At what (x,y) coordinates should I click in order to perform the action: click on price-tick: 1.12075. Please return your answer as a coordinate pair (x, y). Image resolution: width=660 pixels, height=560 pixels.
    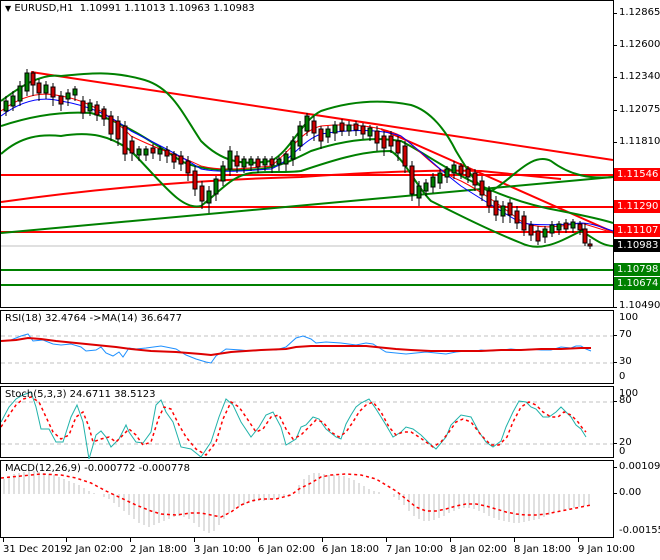
    Looking at the image, I should click on (639, 109).